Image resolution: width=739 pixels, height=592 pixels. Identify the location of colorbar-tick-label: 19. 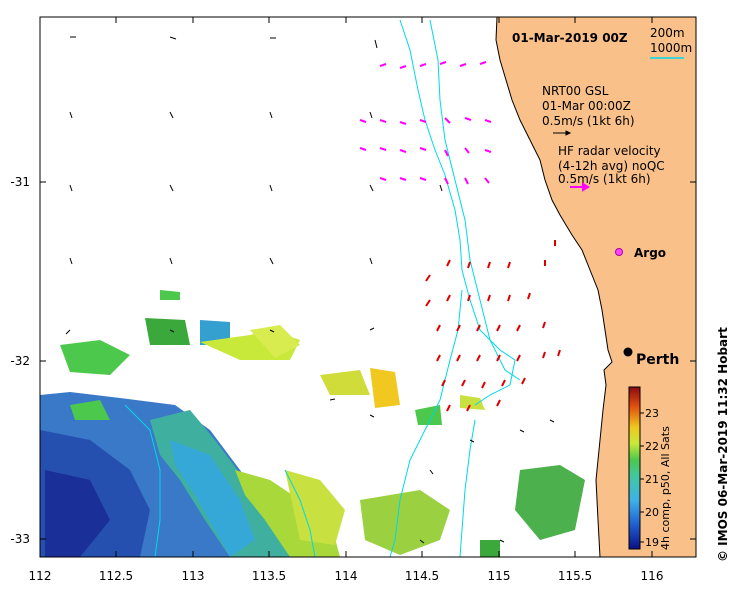
(652, 542).